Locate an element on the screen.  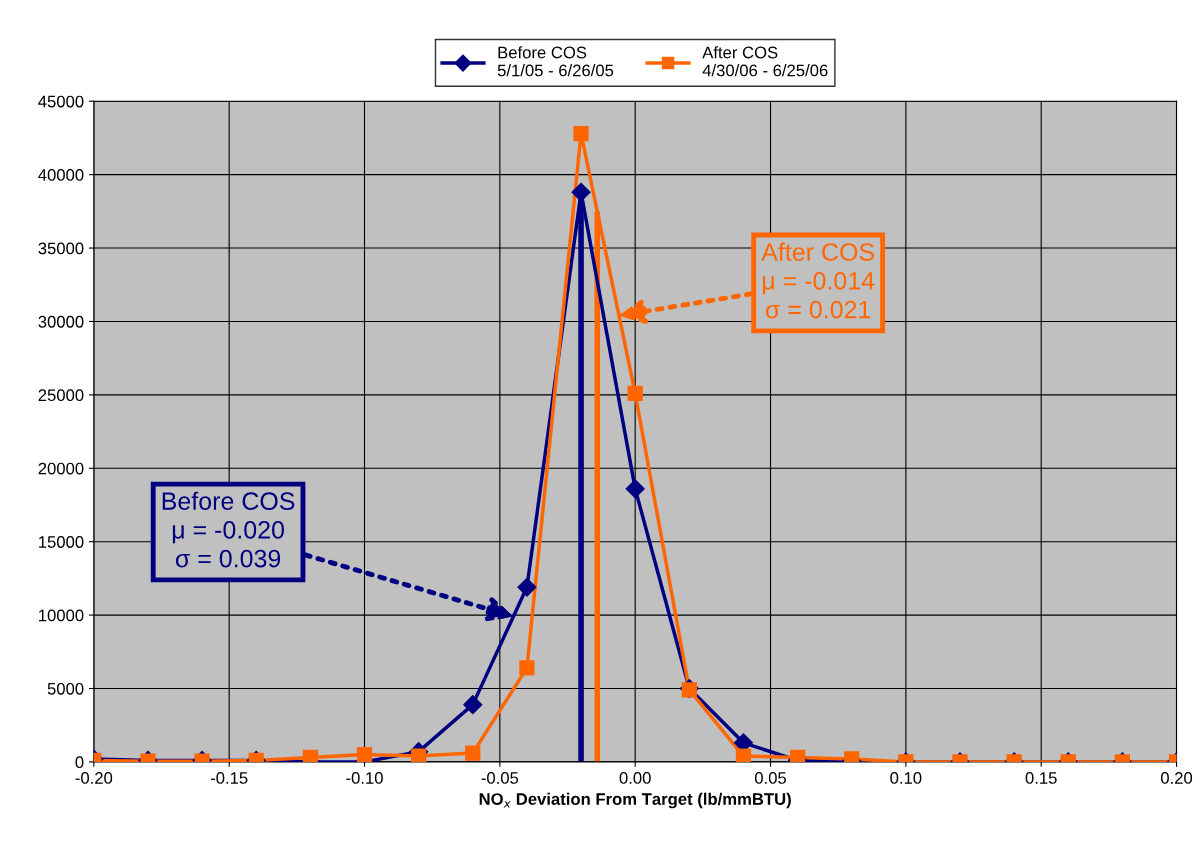
y-tick-label: 30000 is located at coordinates (61, 321).